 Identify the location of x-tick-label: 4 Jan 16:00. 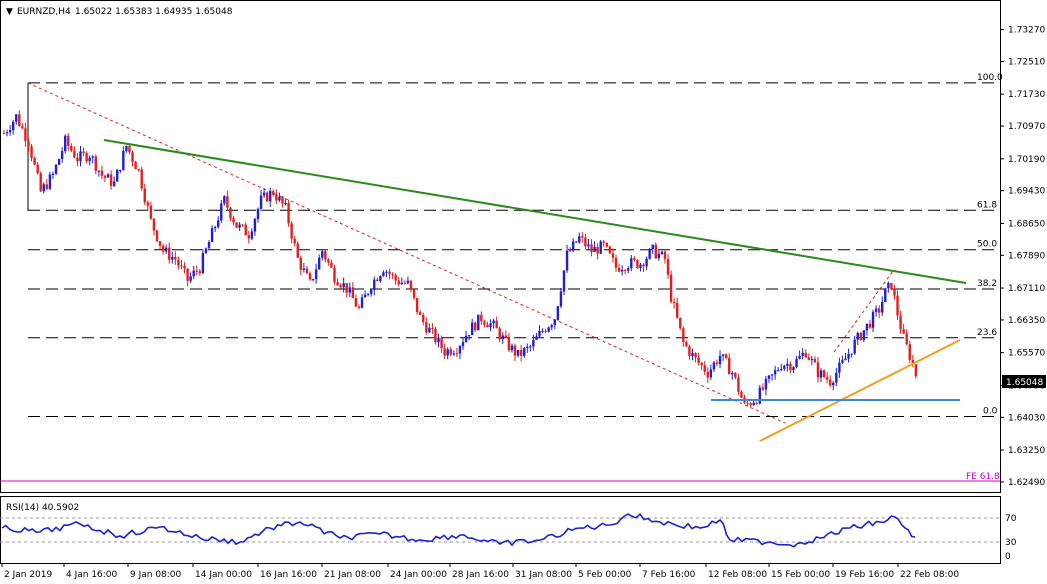
(92, 575).